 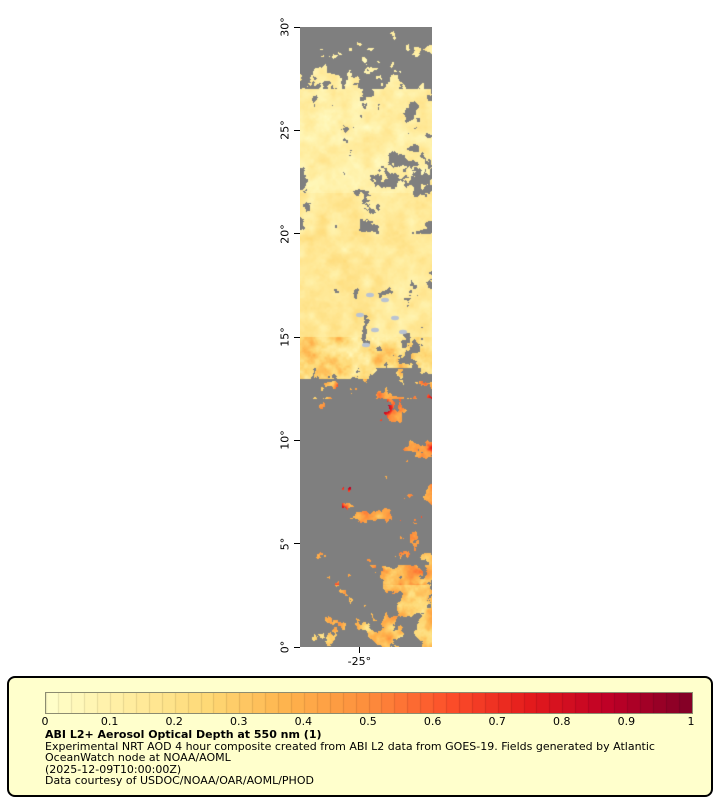 I want to click on latitude-tick-label: 20°, so click(x=285, y=233).